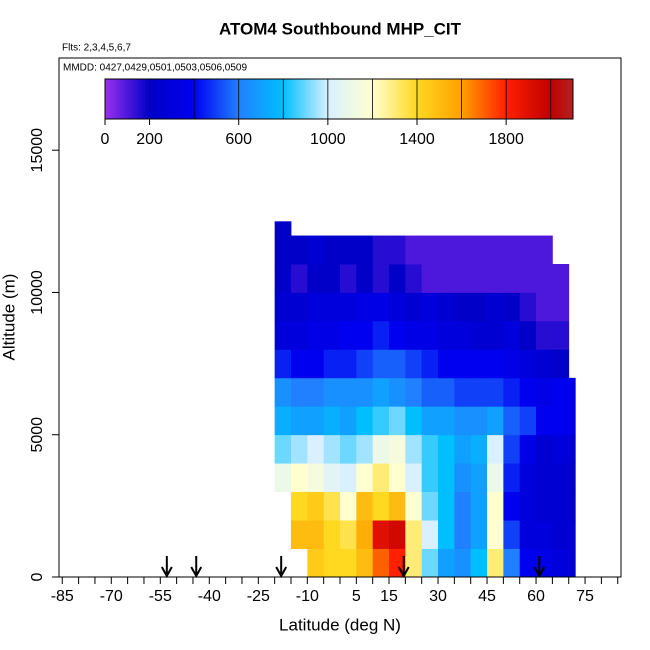 This screenshot has width=650, height=650. Describe the element at coordinates (9, 317) in the screenshot. I see `y-axis-label: Altitude (m)` at that location.